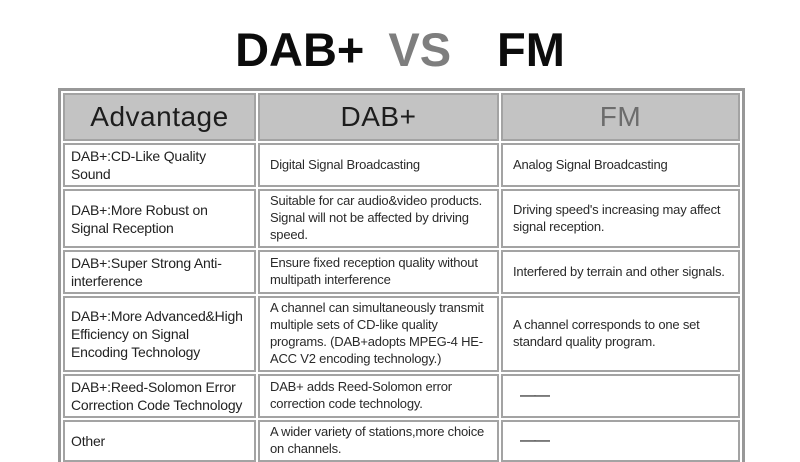 Image resolution: width=800 pixels, height=462 pixels. What do you see at coordinates (620, 117) in the screenshot?
I see `header-fm: FM` at bounding box center [620, 117].